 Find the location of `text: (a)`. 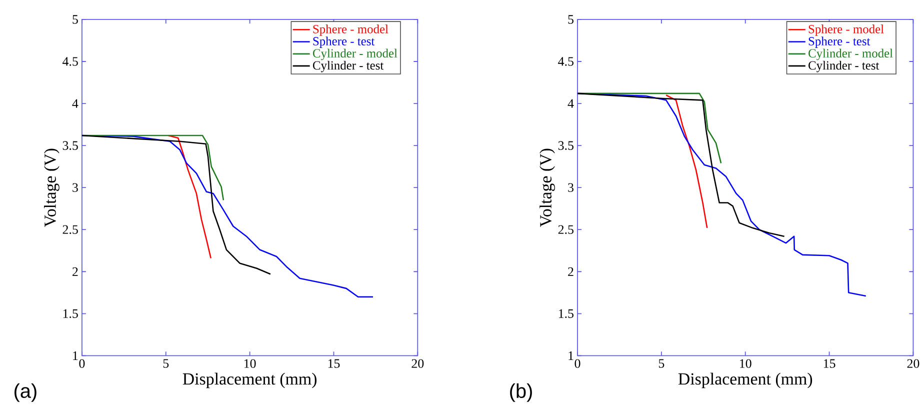

text: (a) is located at coordinates (25, 393).